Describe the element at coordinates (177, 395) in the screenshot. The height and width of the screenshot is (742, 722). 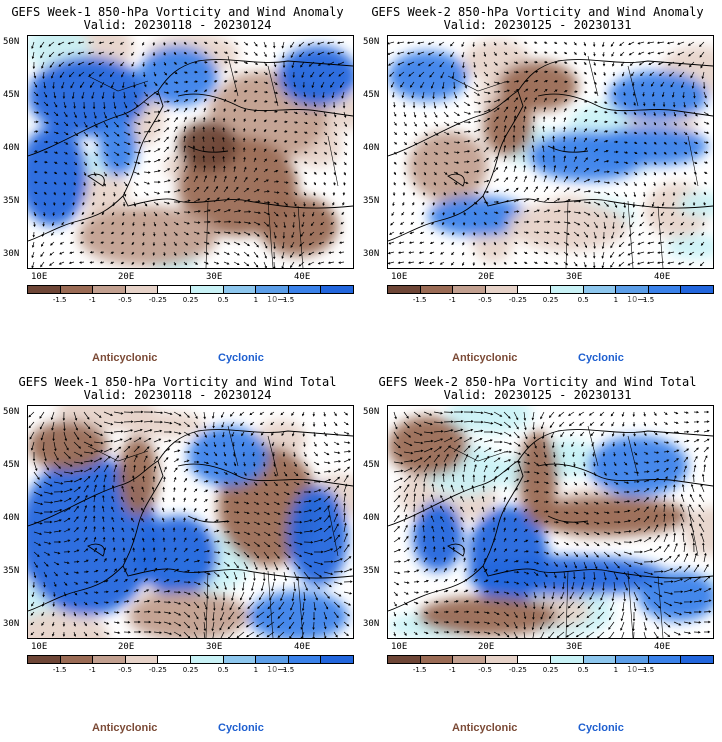
I see `panel-valid-dates: Valid: 20230118 - 20230124` at that location.